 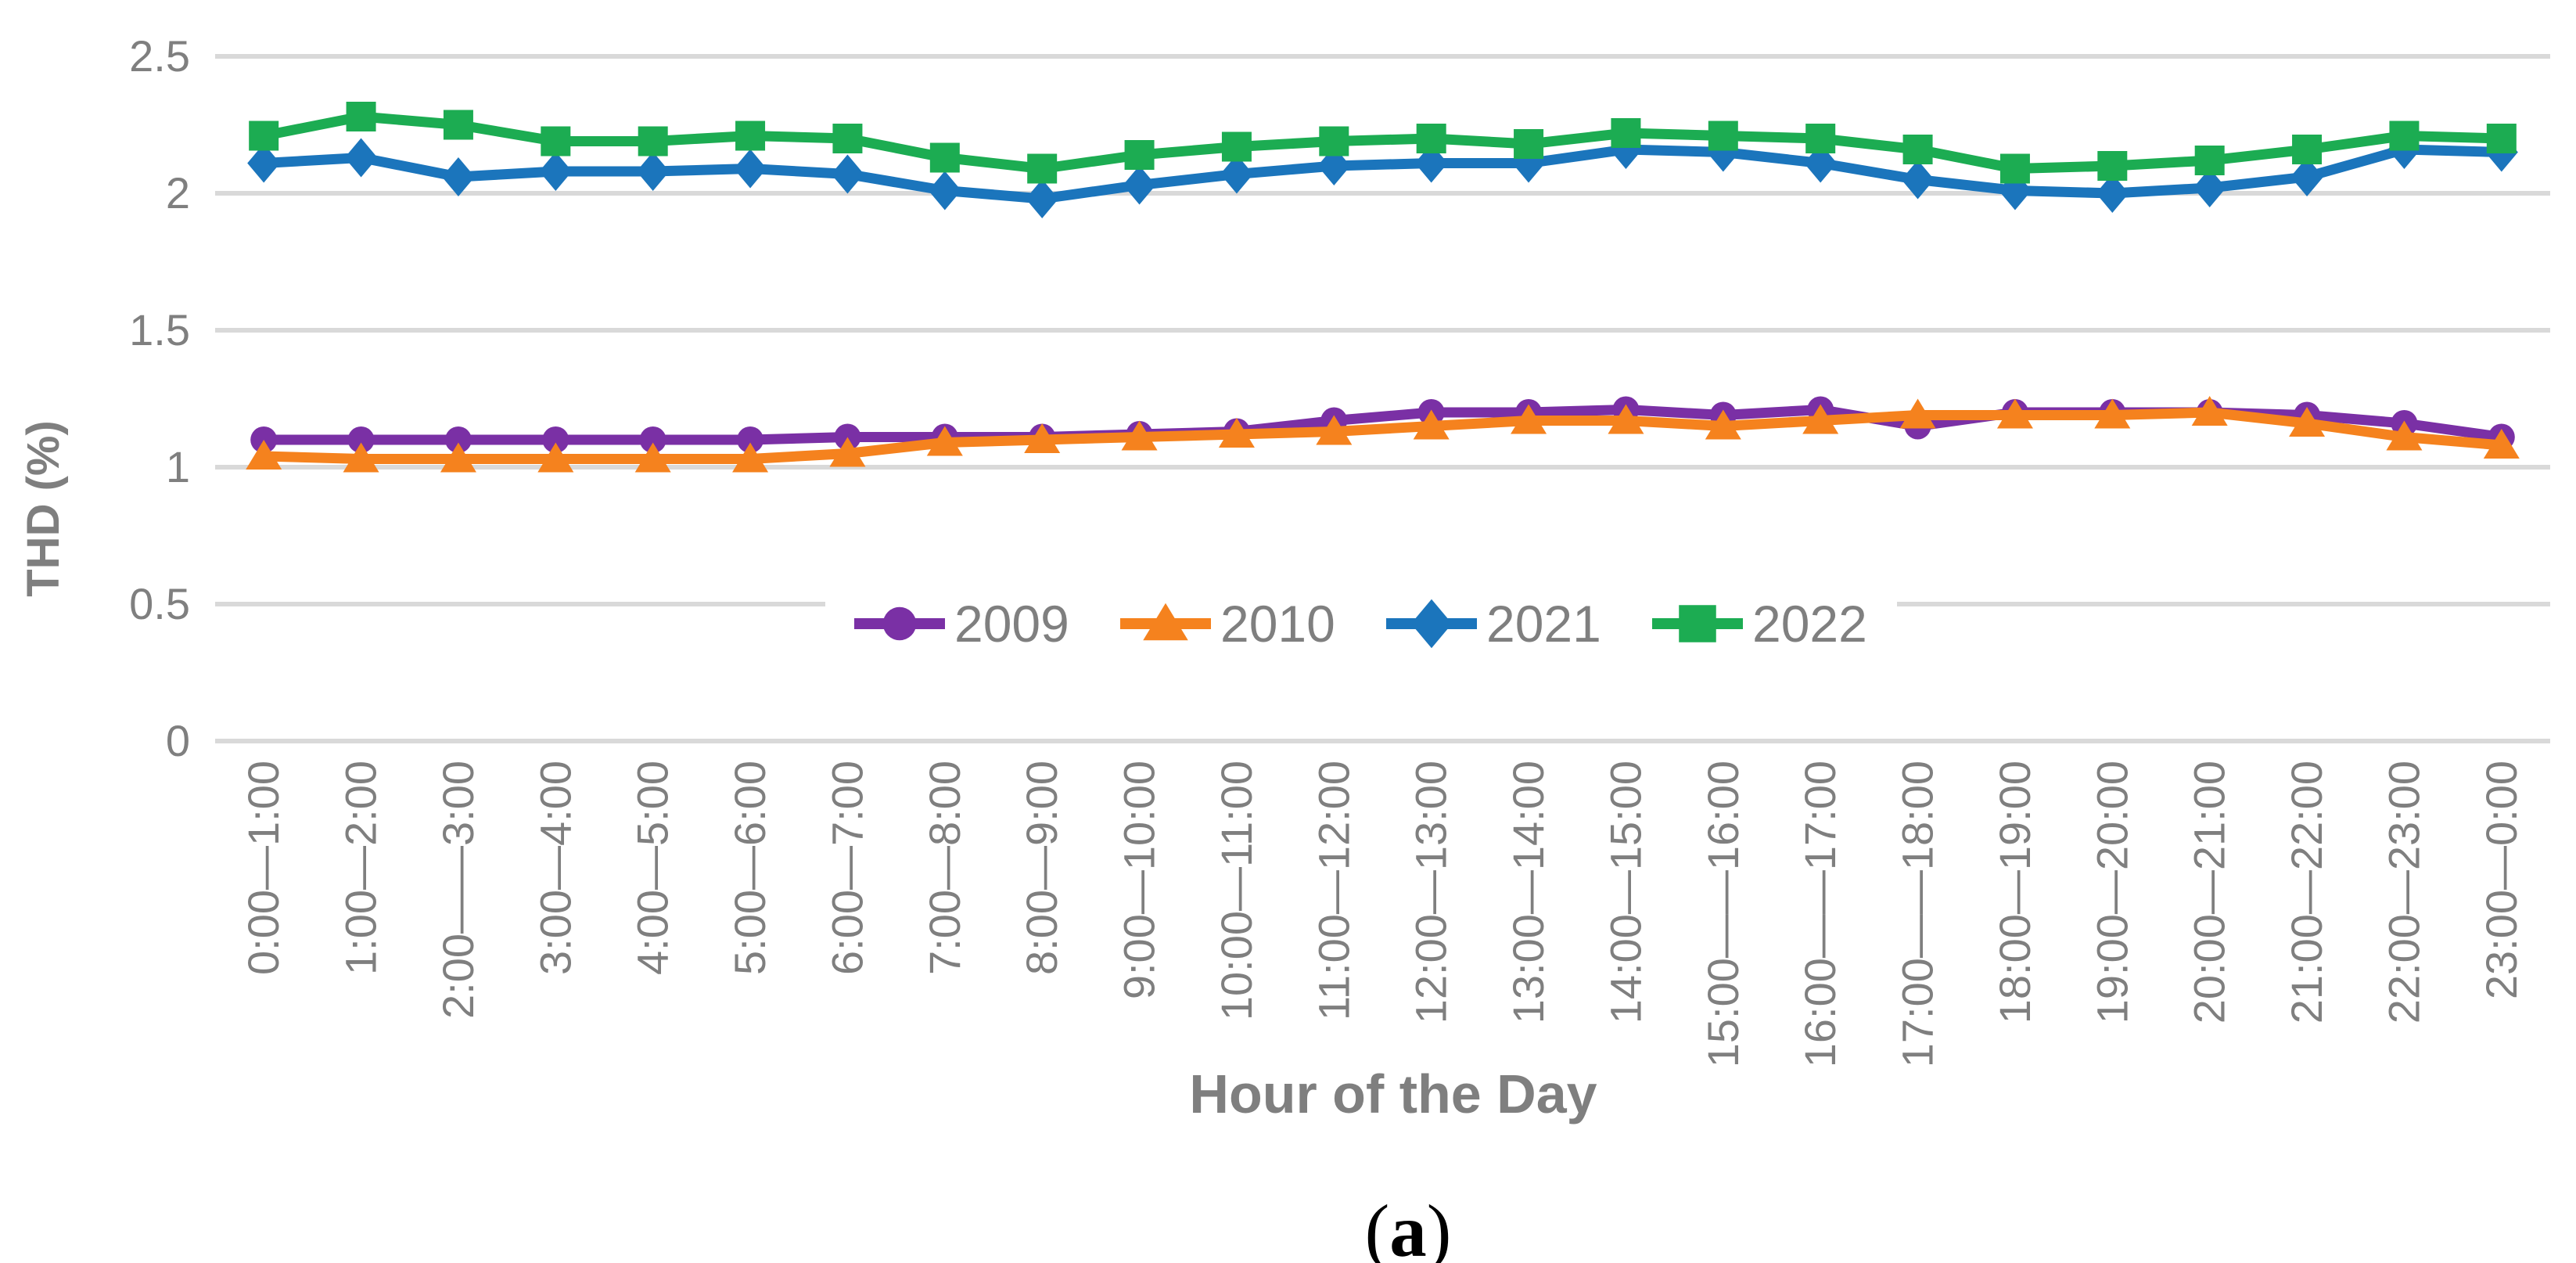 I want to click on series-2010, so click(x=1383, y=435).